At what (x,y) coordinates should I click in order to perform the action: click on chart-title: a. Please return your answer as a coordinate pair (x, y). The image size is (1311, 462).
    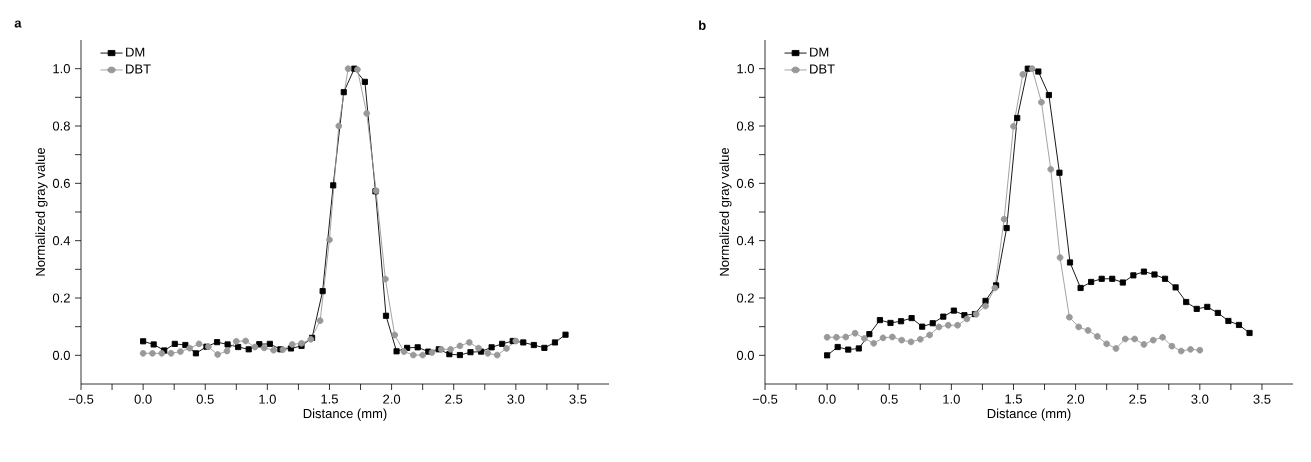
    Looking at the image, I should click on (18, 24).